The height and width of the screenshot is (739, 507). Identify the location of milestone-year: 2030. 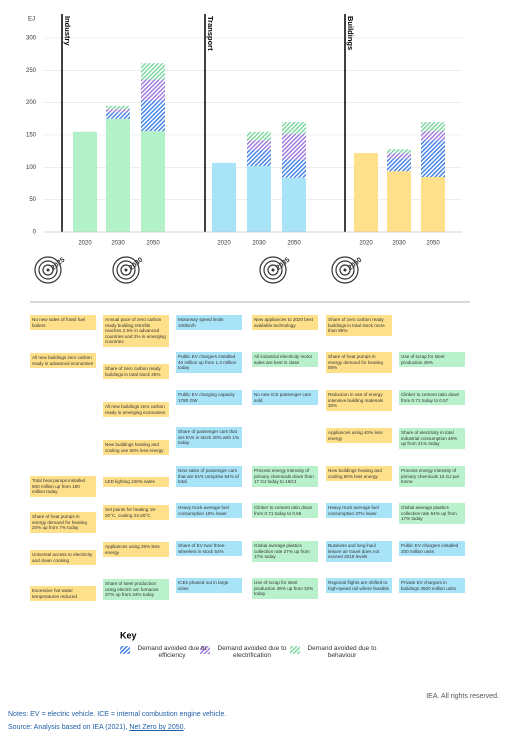
(136, 264).